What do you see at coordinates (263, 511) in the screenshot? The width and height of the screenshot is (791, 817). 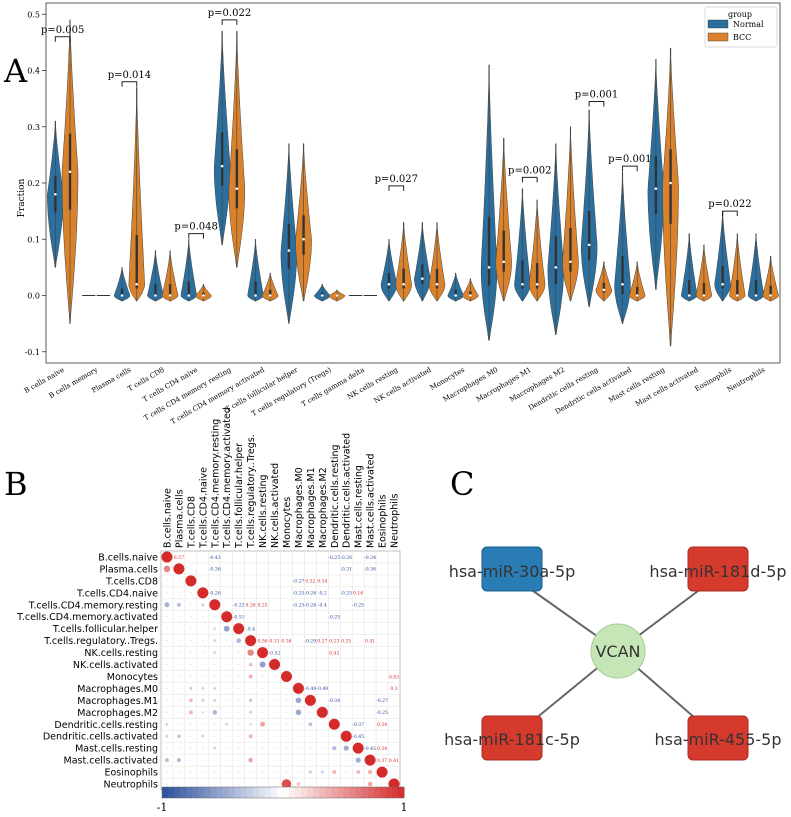 I see `column-label: NK.cells.resting` at bounding box center [263, 511].